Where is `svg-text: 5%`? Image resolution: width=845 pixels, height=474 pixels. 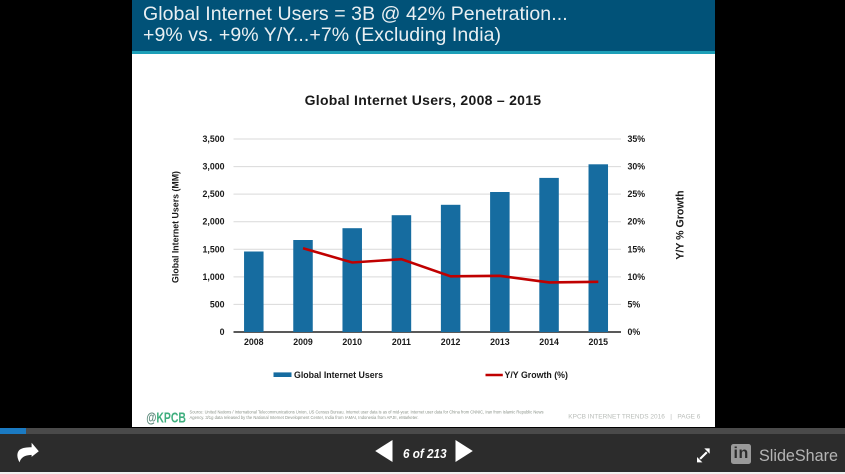 svg-text: 5% is located at coordinates (634, 304).